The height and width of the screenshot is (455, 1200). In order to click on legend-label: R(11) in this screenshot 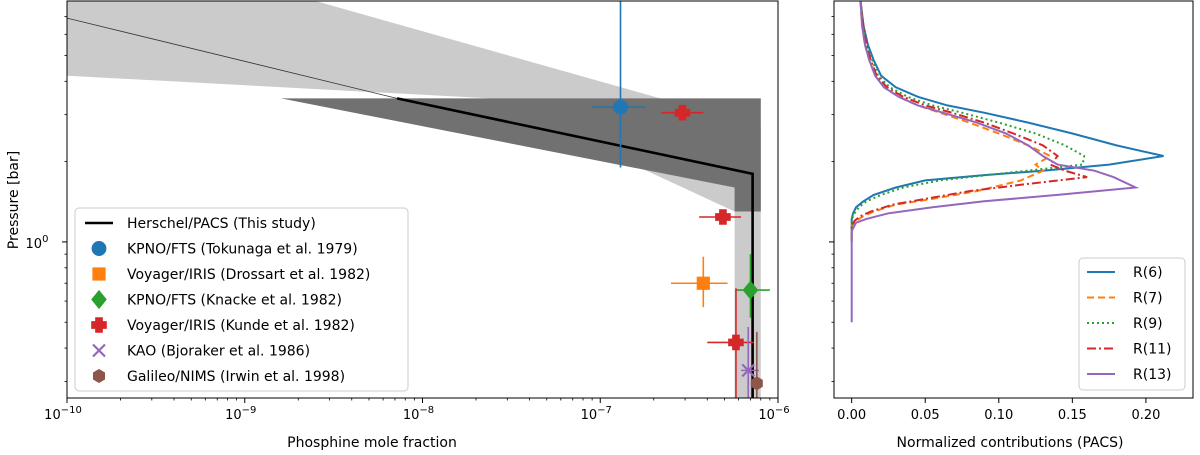, I will do `click(1152, 350)`.